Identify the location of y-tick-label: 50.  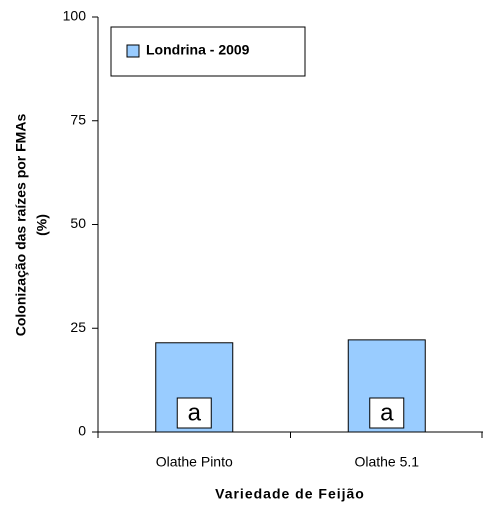
(78, 223).